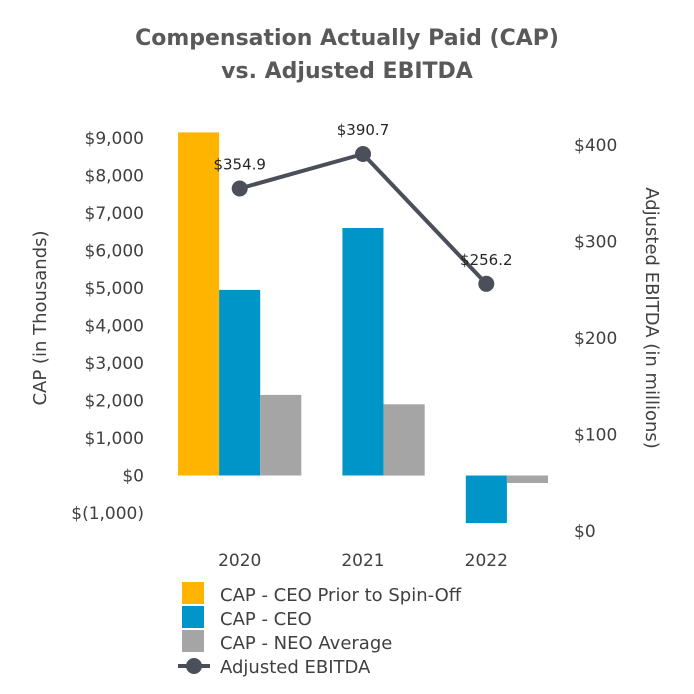  I want to click on y-tick-label: $4,000, so click(114, 327).